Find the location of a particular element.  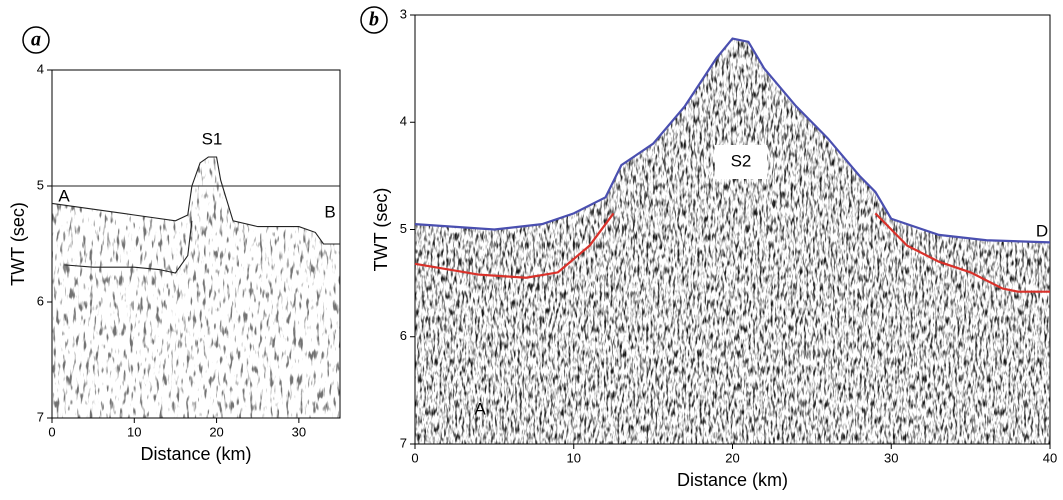

panel-label: b is located at coordinates (374, 20).